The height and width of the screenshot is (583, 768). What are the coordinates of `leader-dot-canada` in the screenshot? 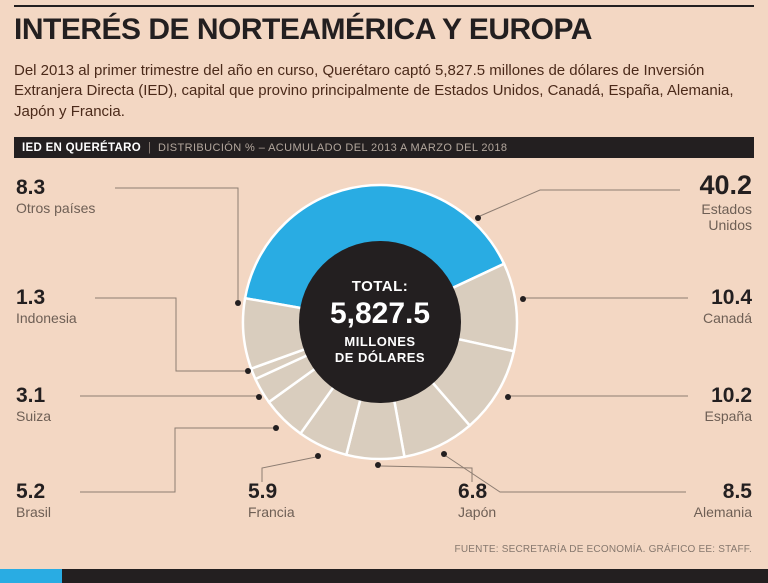 It's located at (523, 299).